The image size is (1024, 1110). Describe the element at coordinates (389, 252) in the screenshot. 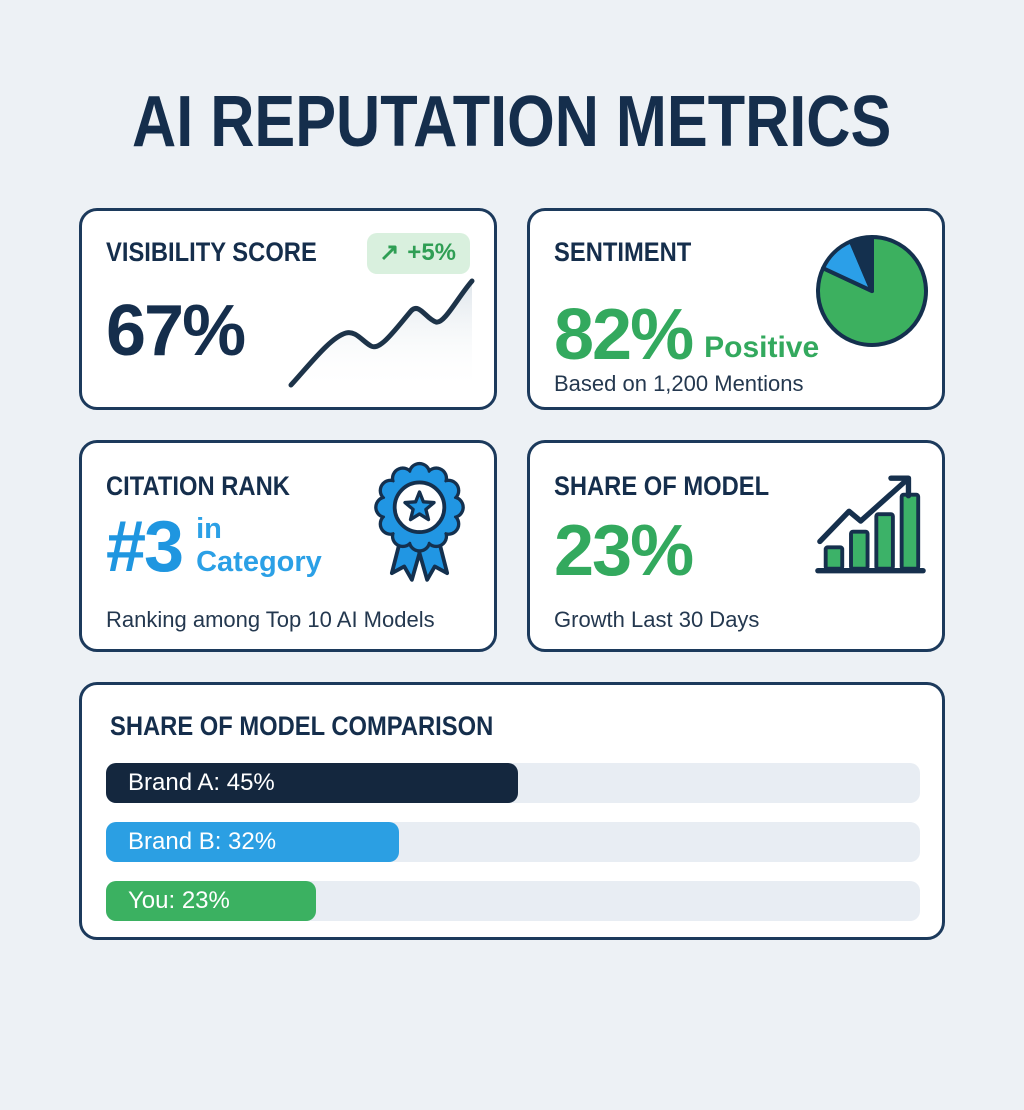

I see `trend-up-arrow-icon: ↗` at that location.